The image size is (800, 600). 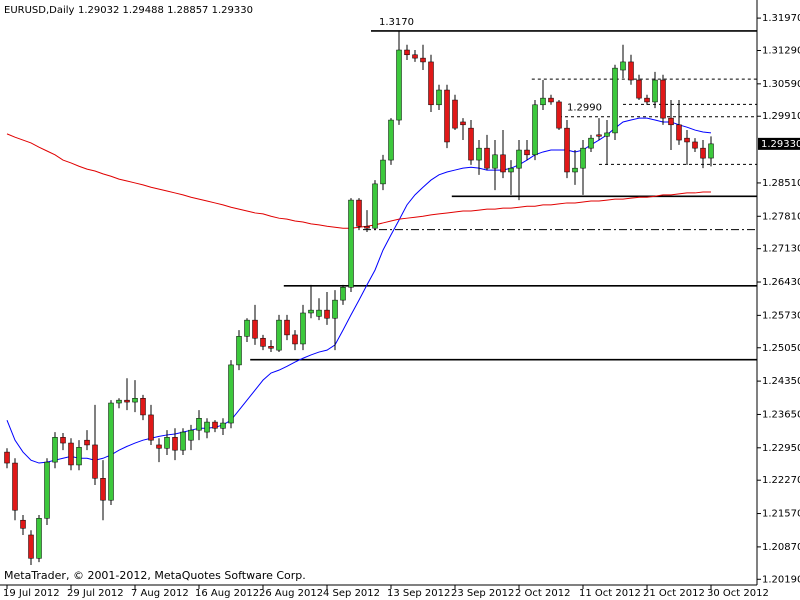 What do you see at coordinates (482, 593) in the screenshot?
I see `x-tick-label: 23 Sep 2012` at bounding box center [482, 593].